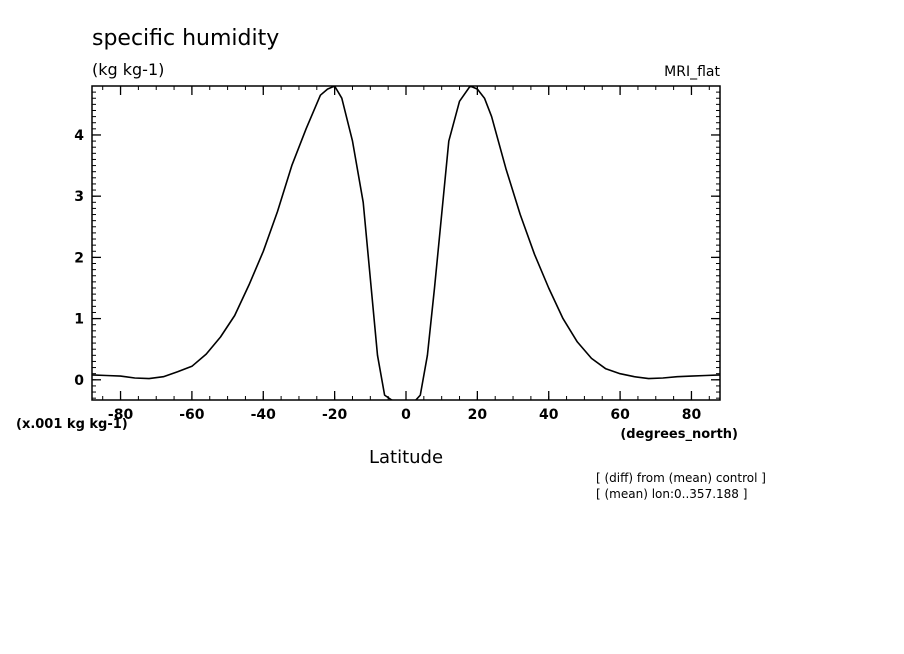 Image resolution: width=904 pixels, height=654 pixels. I want to click on note-diff: [ (diff) from (mean) control ], so click(681, 478).